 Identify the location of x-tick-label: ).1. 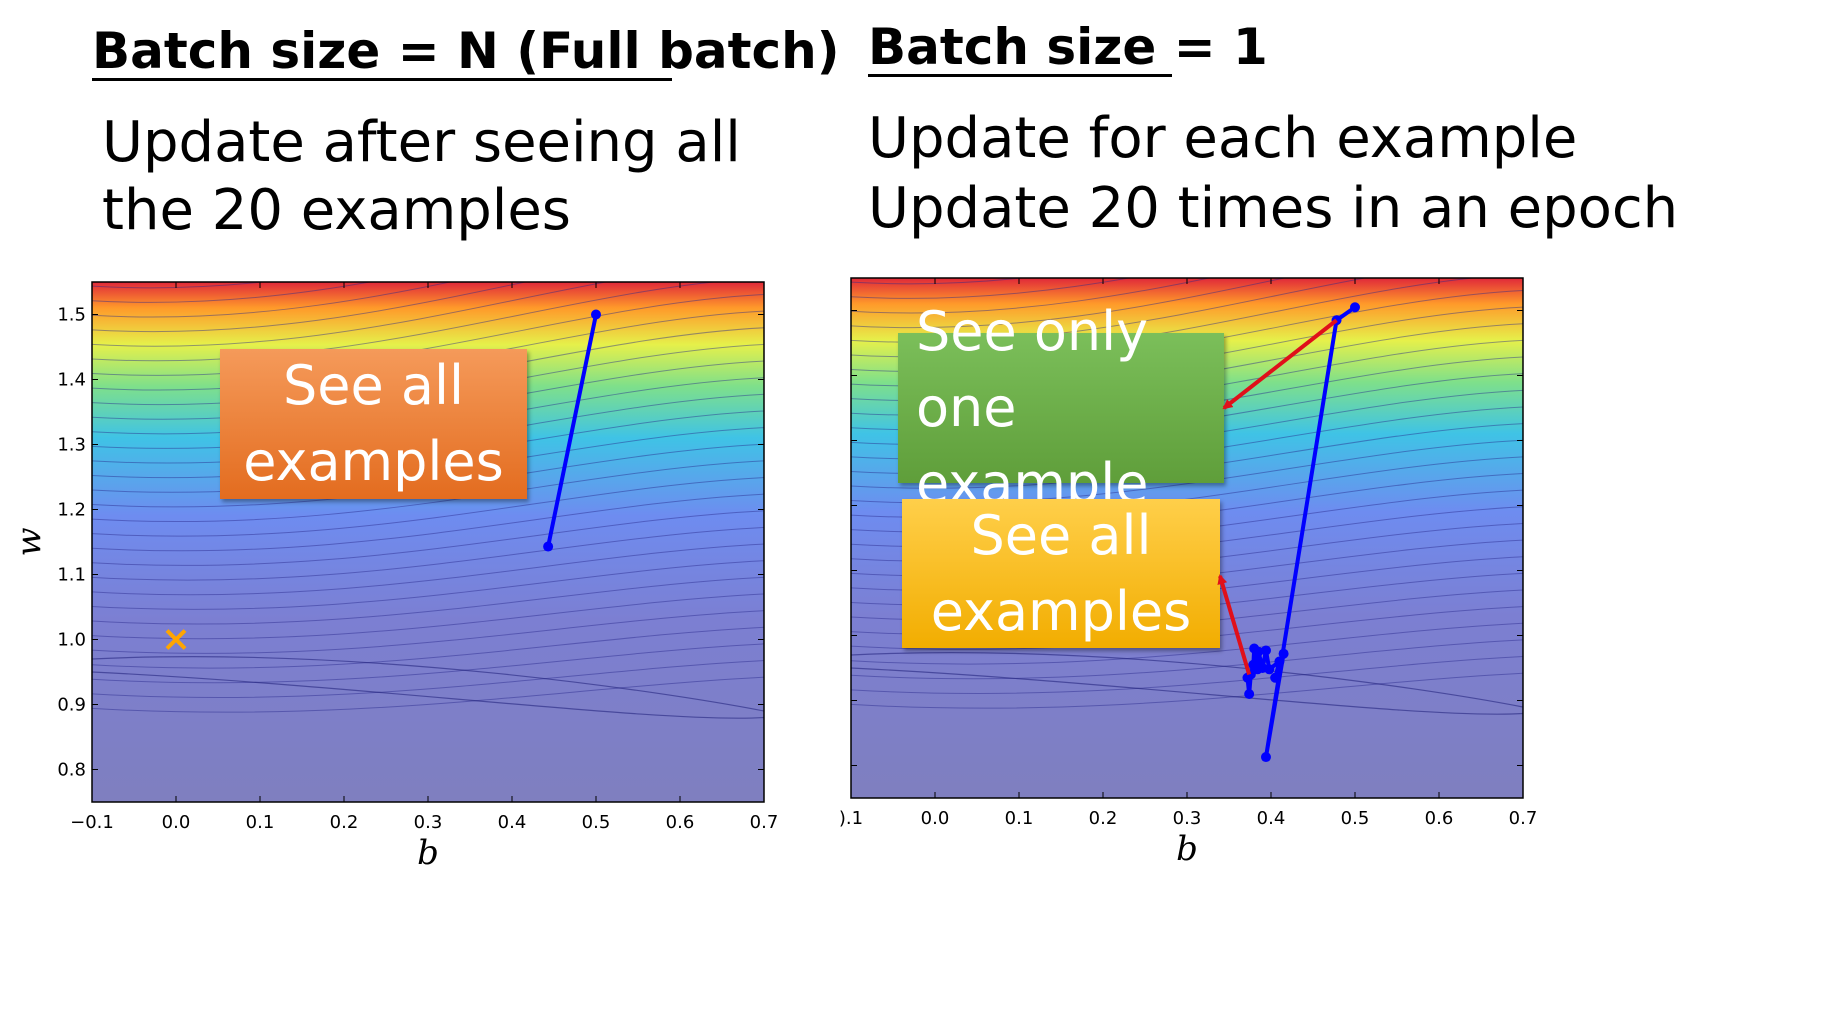
(851, 818).